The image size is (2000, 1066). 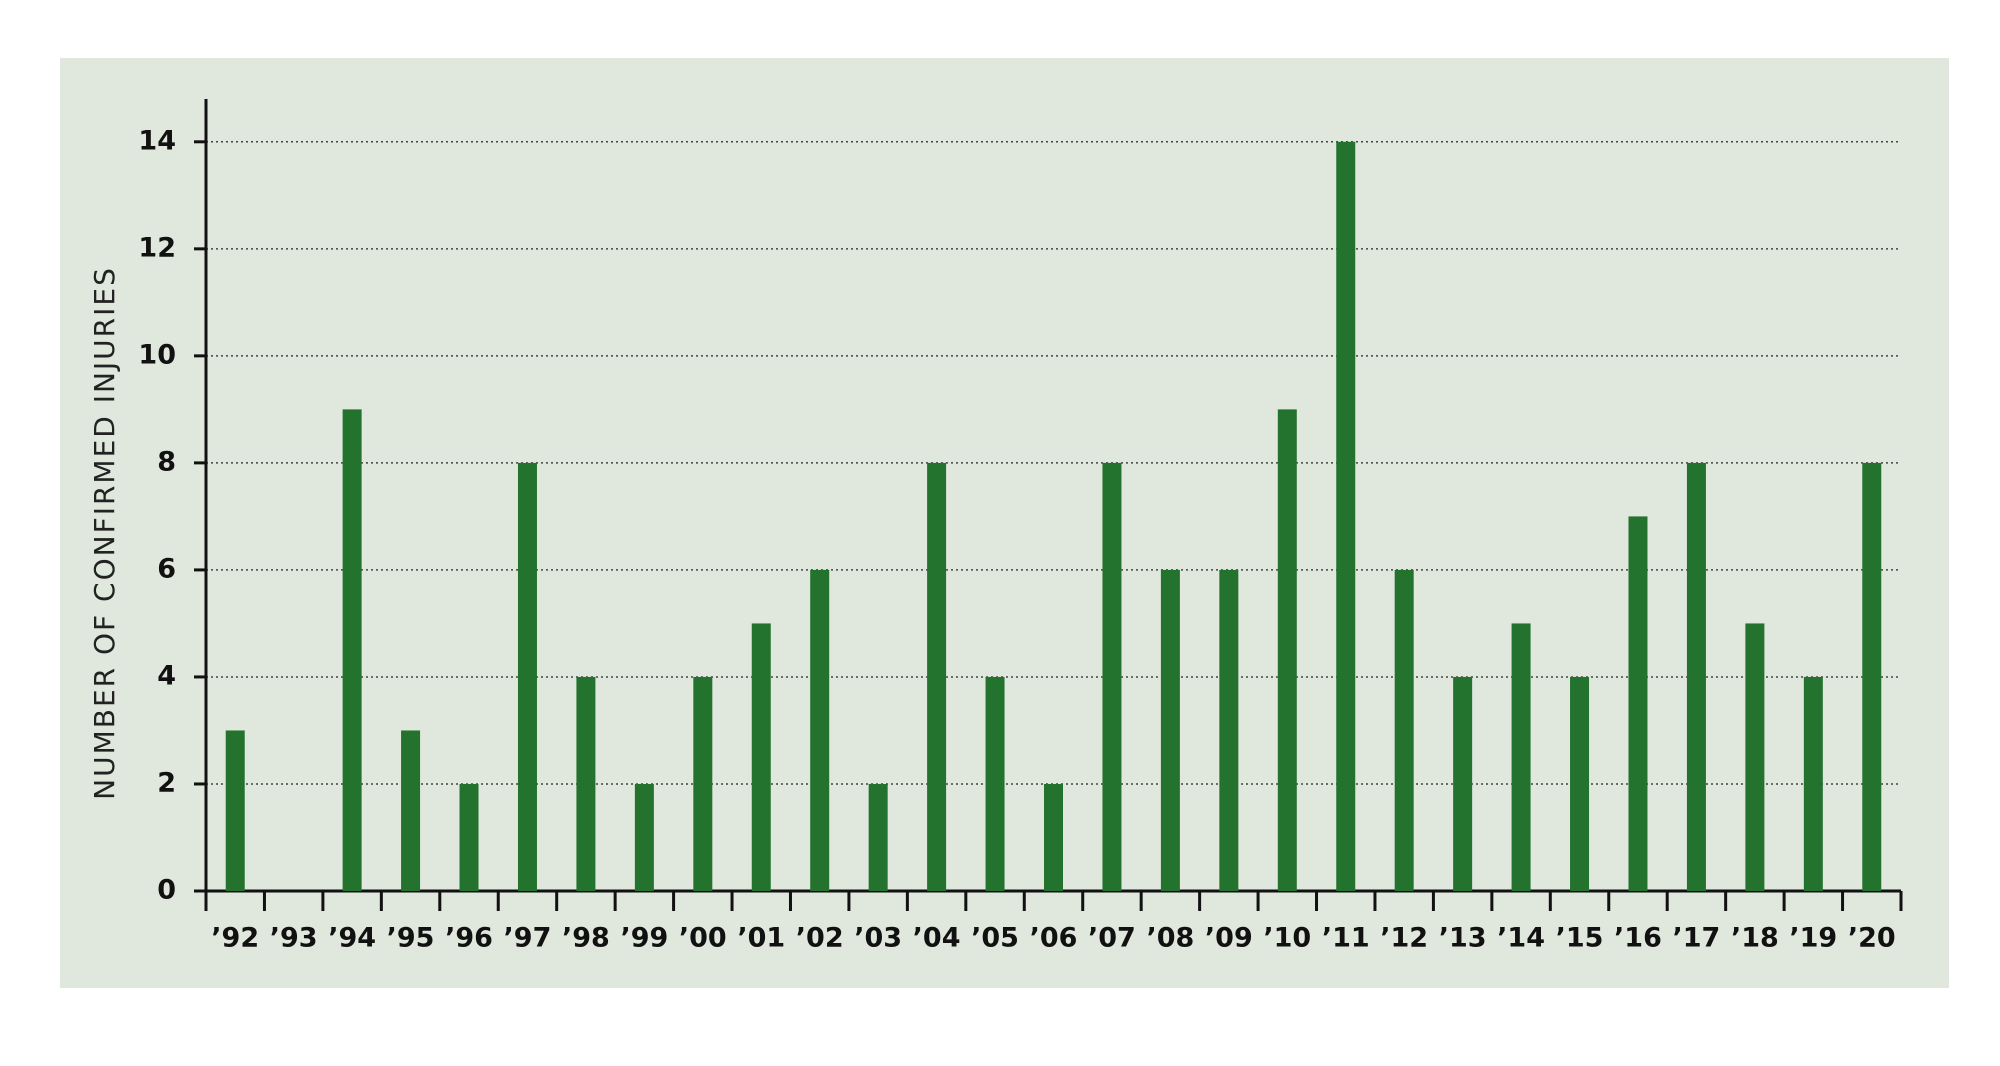 What do you see at coordinates (1346, 938) in the screenshot?
I see `x-tick-label: ’11` at bounding box center [1346, 938].